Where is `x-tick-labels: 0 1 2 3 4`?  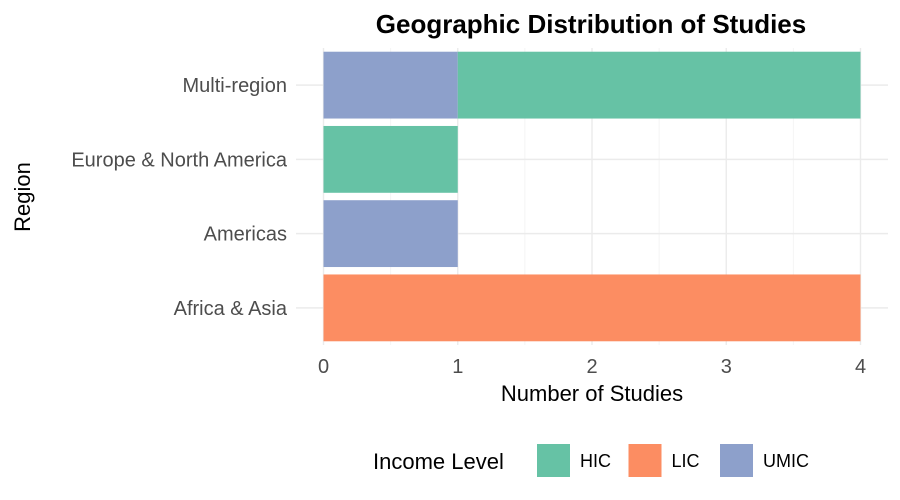
x-tick-labels: 0 1 2 3 4 is located at coordinates (592, 367).